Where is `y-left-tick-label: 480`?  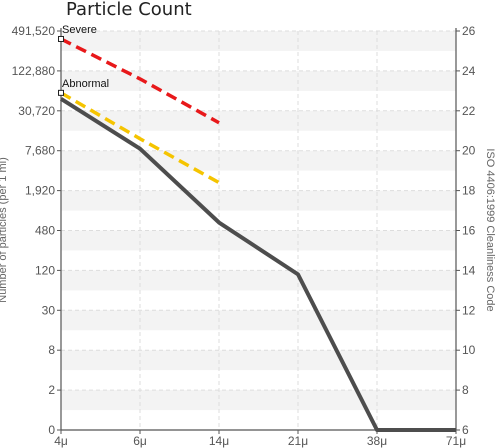
y-left-tick-label: 480 is located at coordinates (45, 231).